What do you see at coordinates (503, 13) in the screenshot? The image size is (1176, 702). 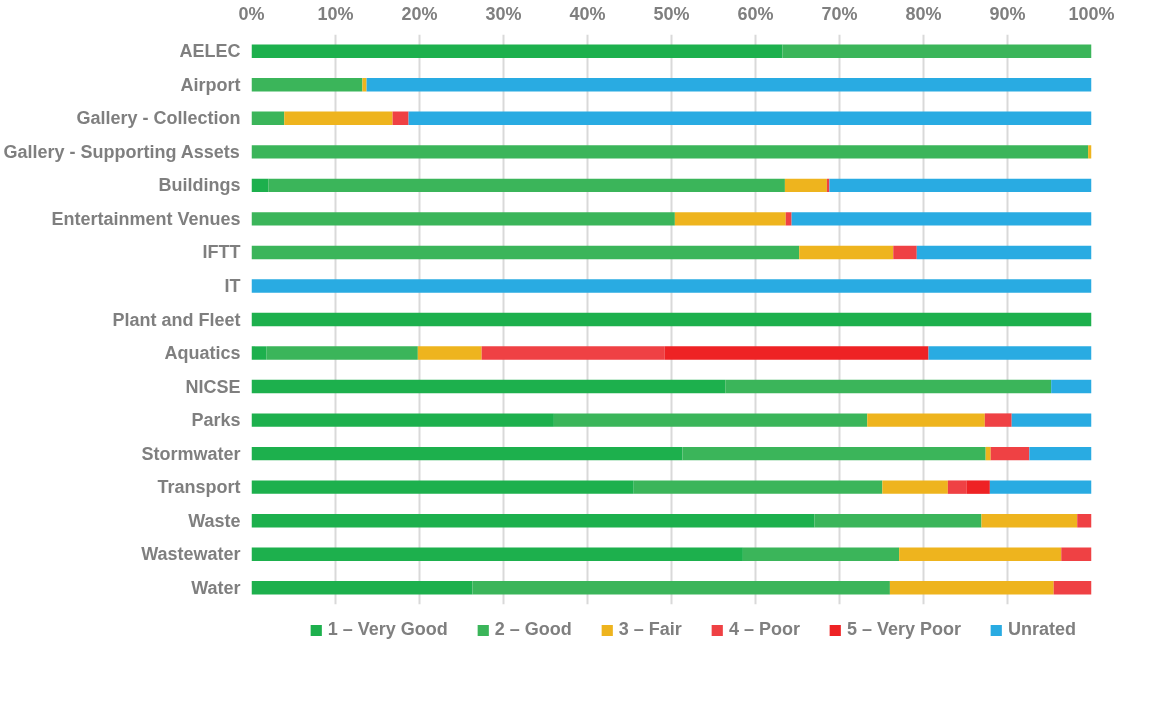 I see `x-tick-label: 30%` at bounding box center [503, 13].